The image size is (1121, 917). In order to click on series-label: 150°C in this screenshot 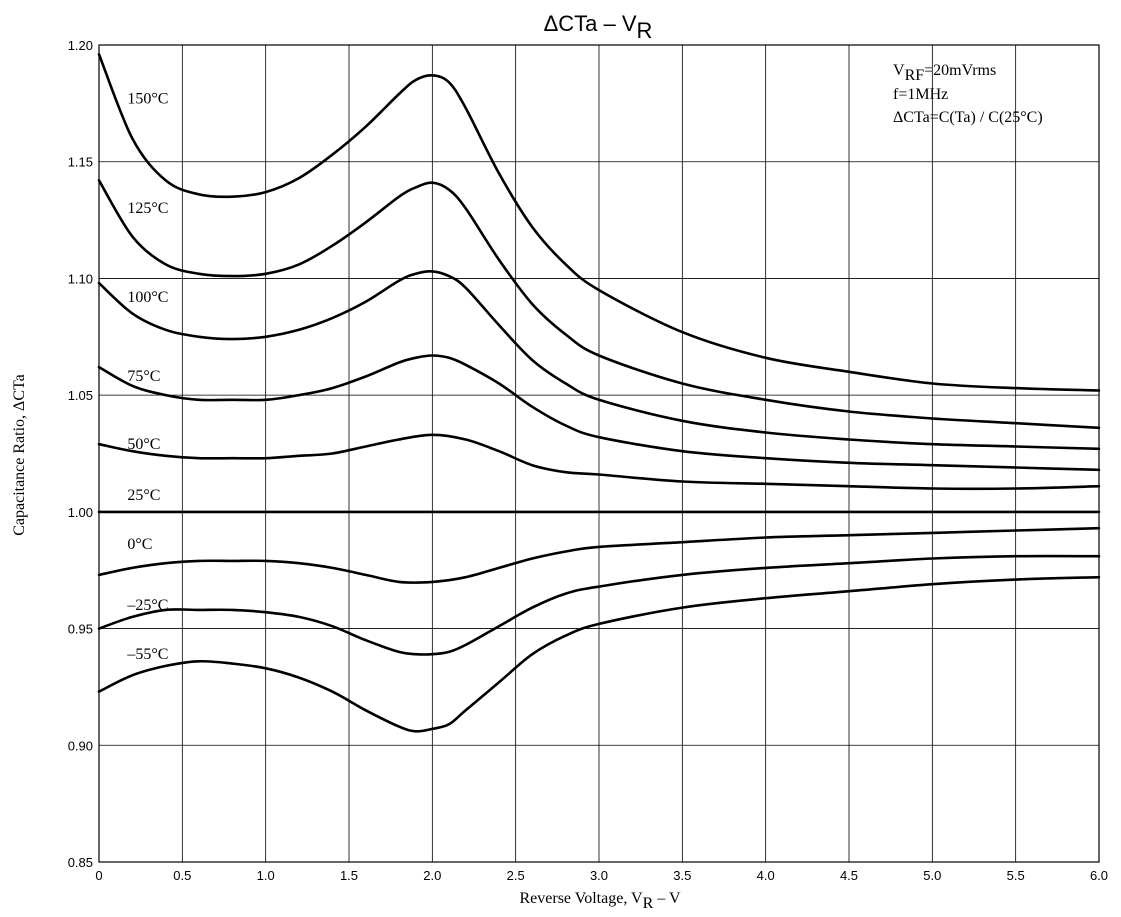, I will do `click(147, 98)`.